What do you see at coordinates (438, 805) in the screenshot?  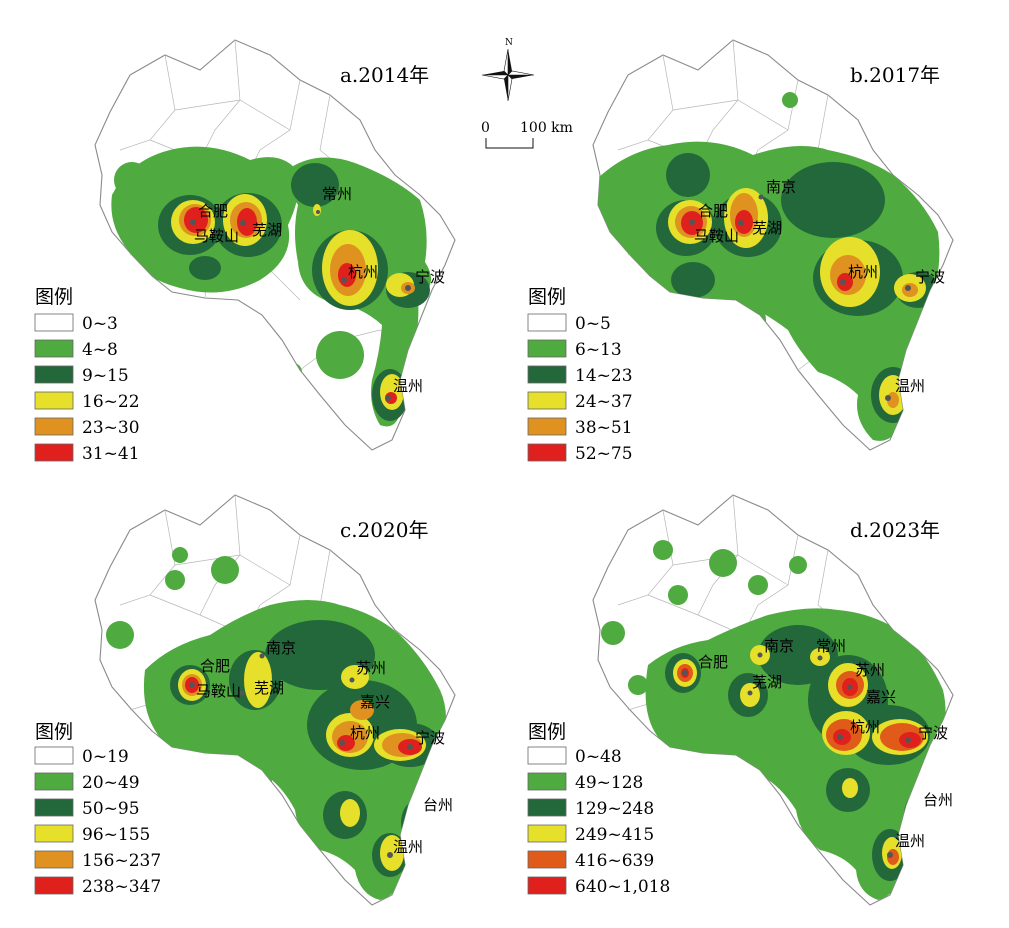 I see `city-label: 台州` at bounding box center [438, 805].